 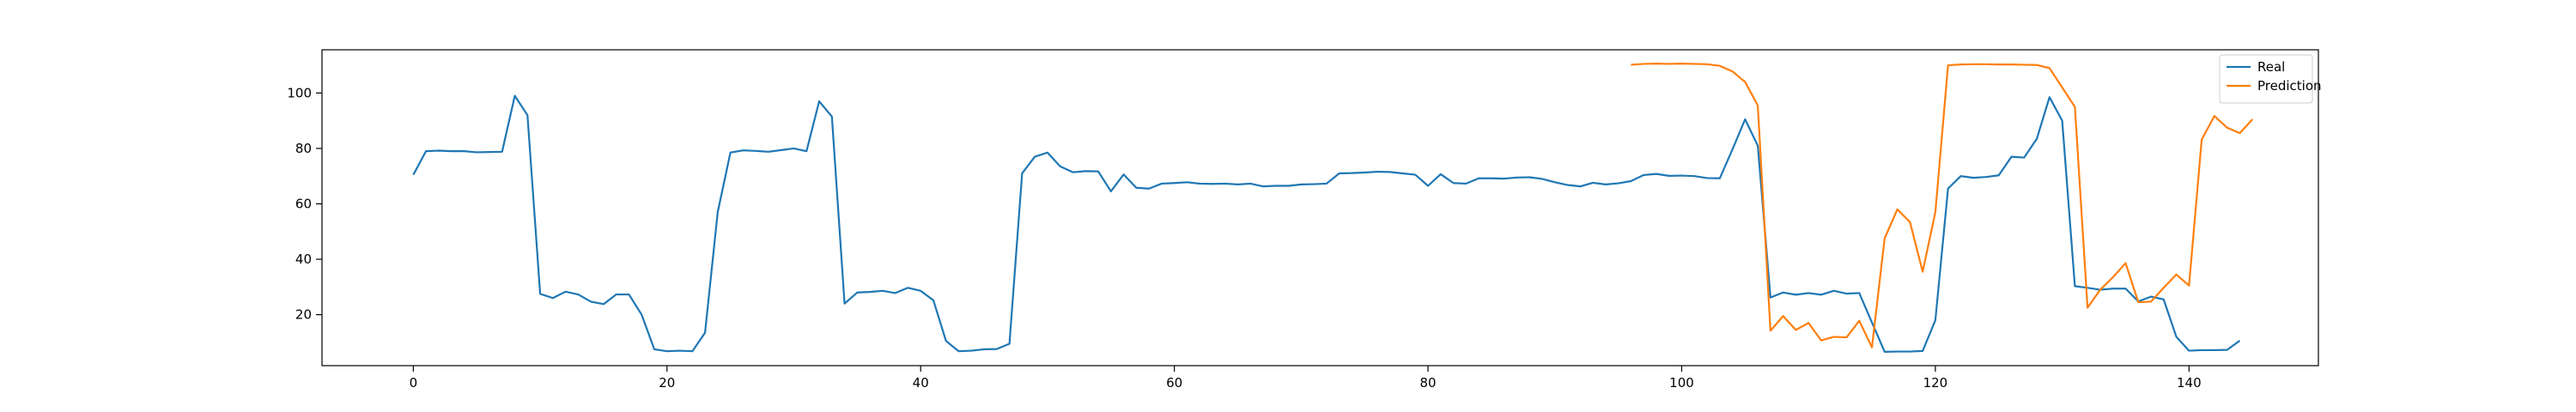 I want to click on x-tick-label: 60, so click(x=1174, y=383).